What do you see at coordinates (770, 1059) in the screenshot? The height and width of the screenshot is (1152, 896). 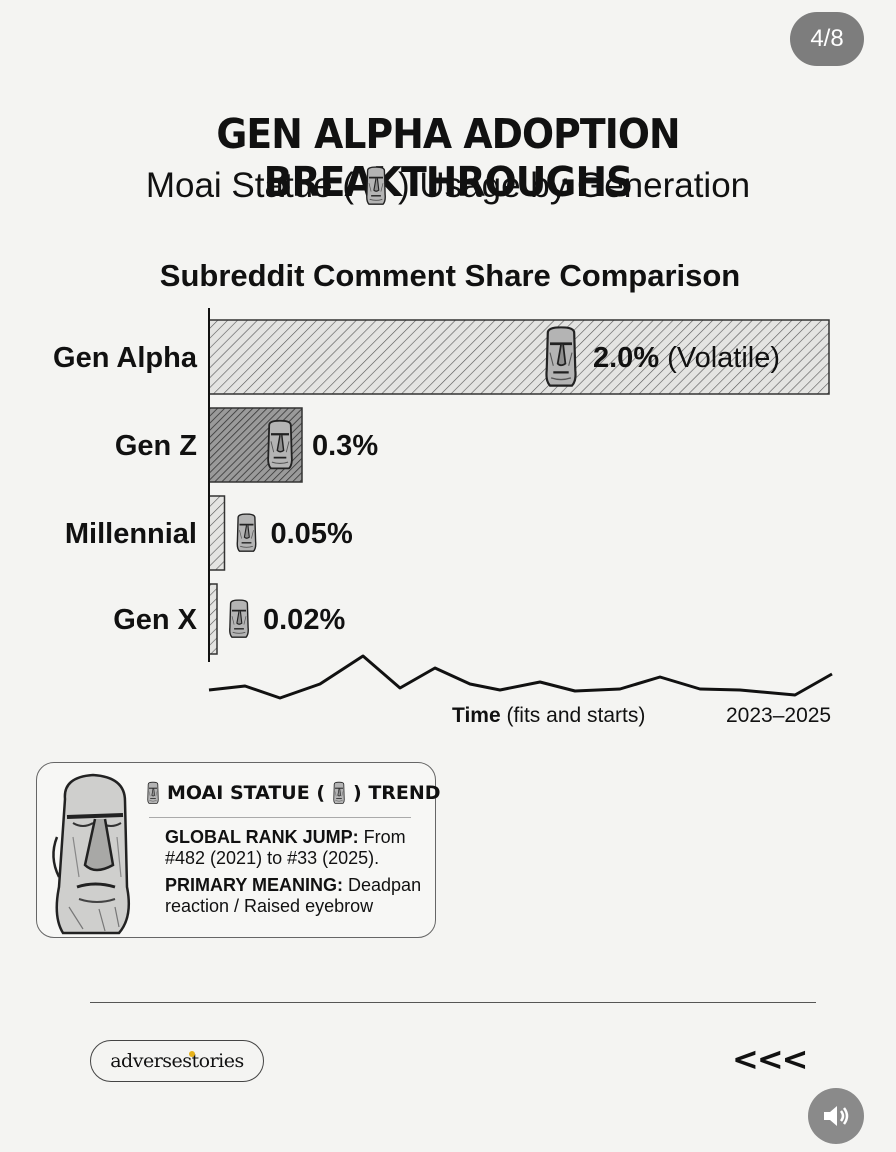 I see `back-arrows-button: <<<` at bounding box center [770, 1059].